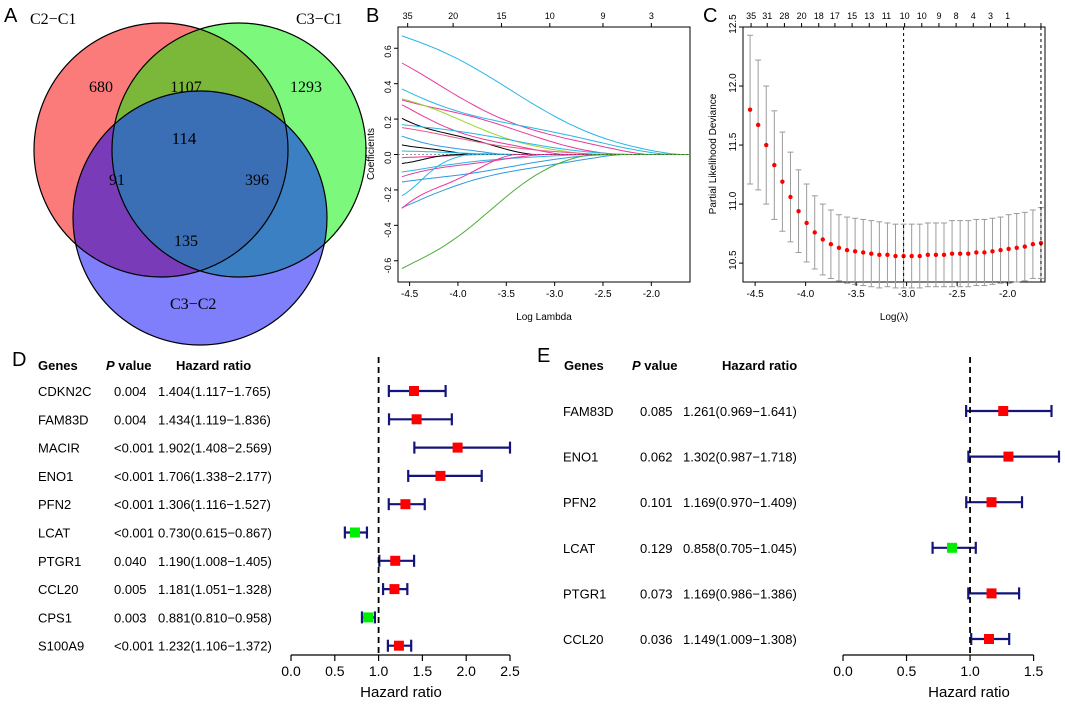  Describe the element at coordinates (215, 646) in the screenshot. I see `hazard-ratio-text: 1.232(1.106−1.372)` at that location.